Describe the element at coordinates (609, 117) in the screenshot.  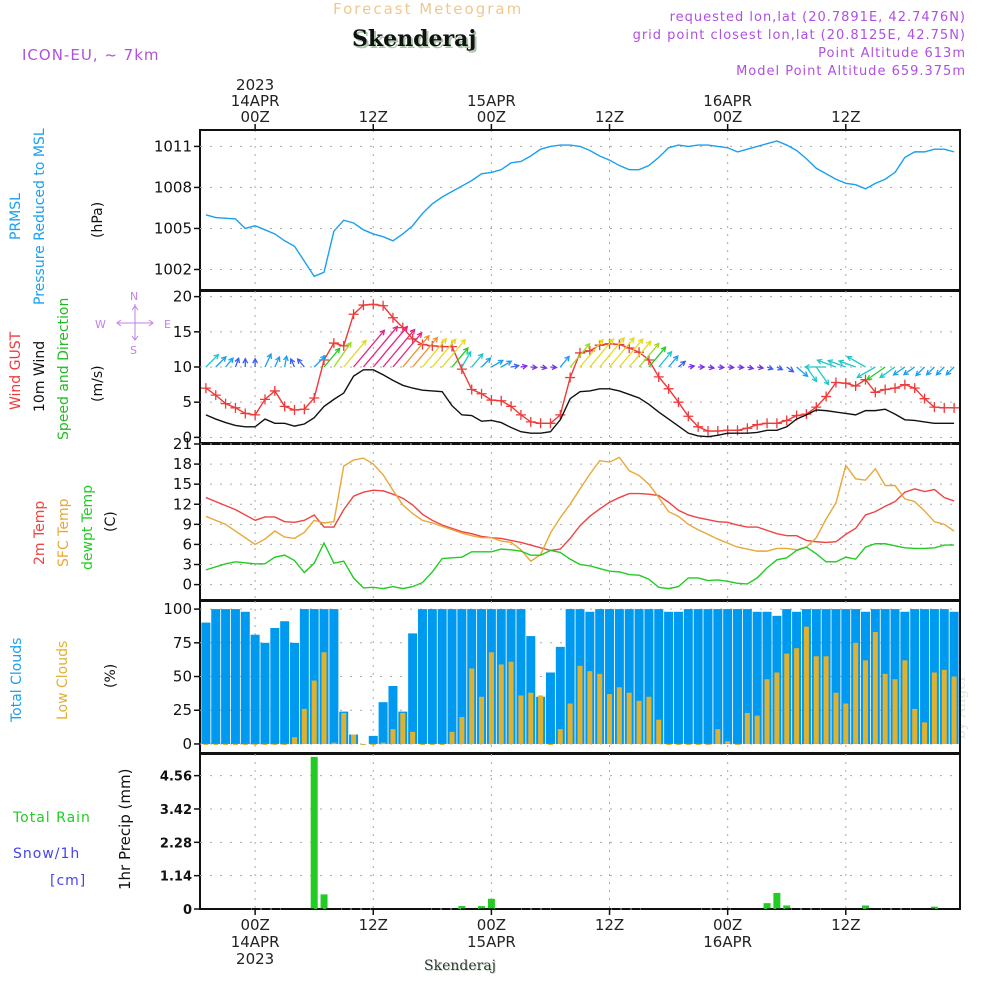
I see `top-tick-label: 12Z` at that location.